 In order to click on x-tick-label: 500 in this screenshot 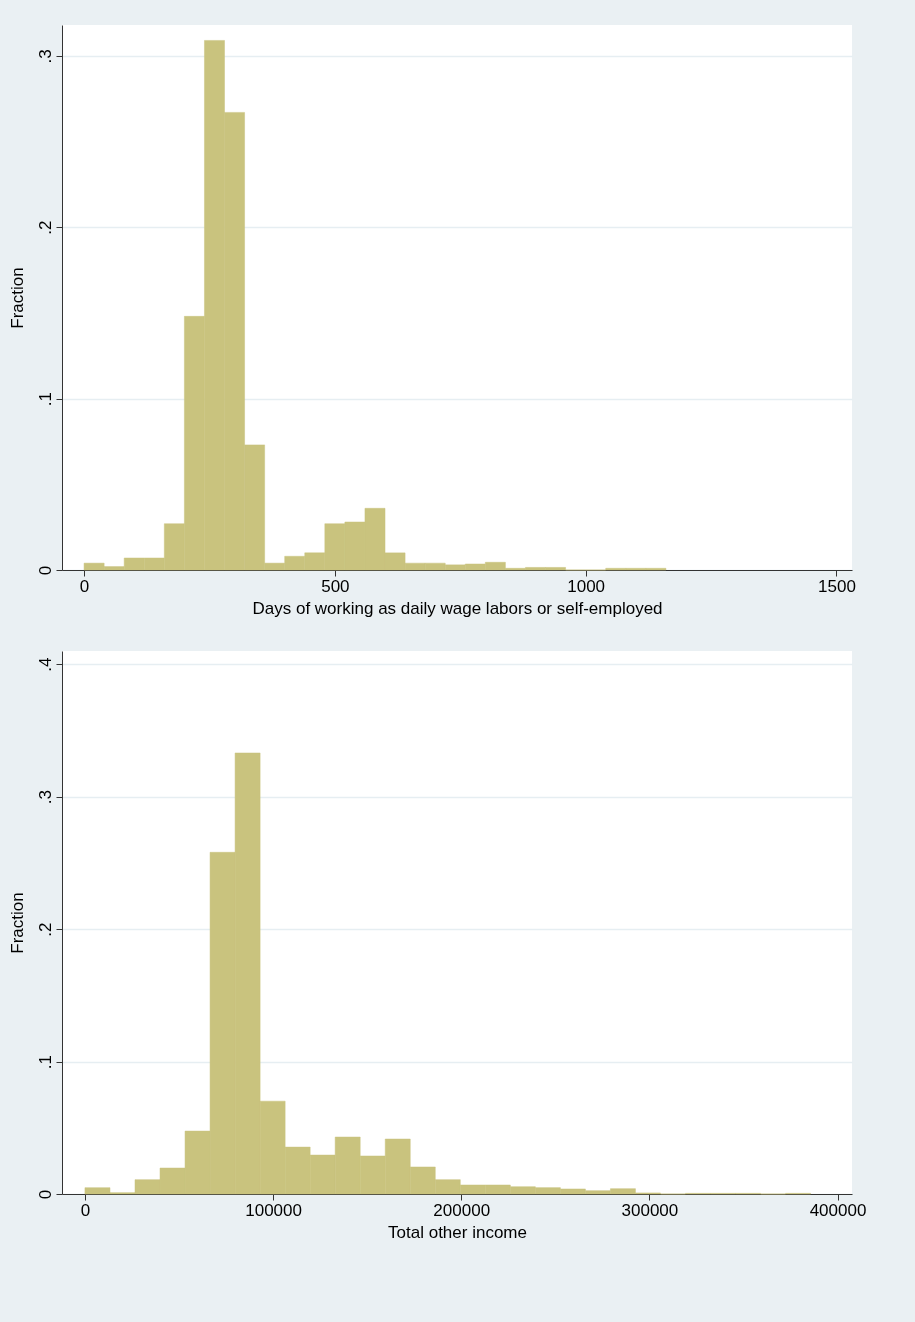, I will do `click(335, 586)`.